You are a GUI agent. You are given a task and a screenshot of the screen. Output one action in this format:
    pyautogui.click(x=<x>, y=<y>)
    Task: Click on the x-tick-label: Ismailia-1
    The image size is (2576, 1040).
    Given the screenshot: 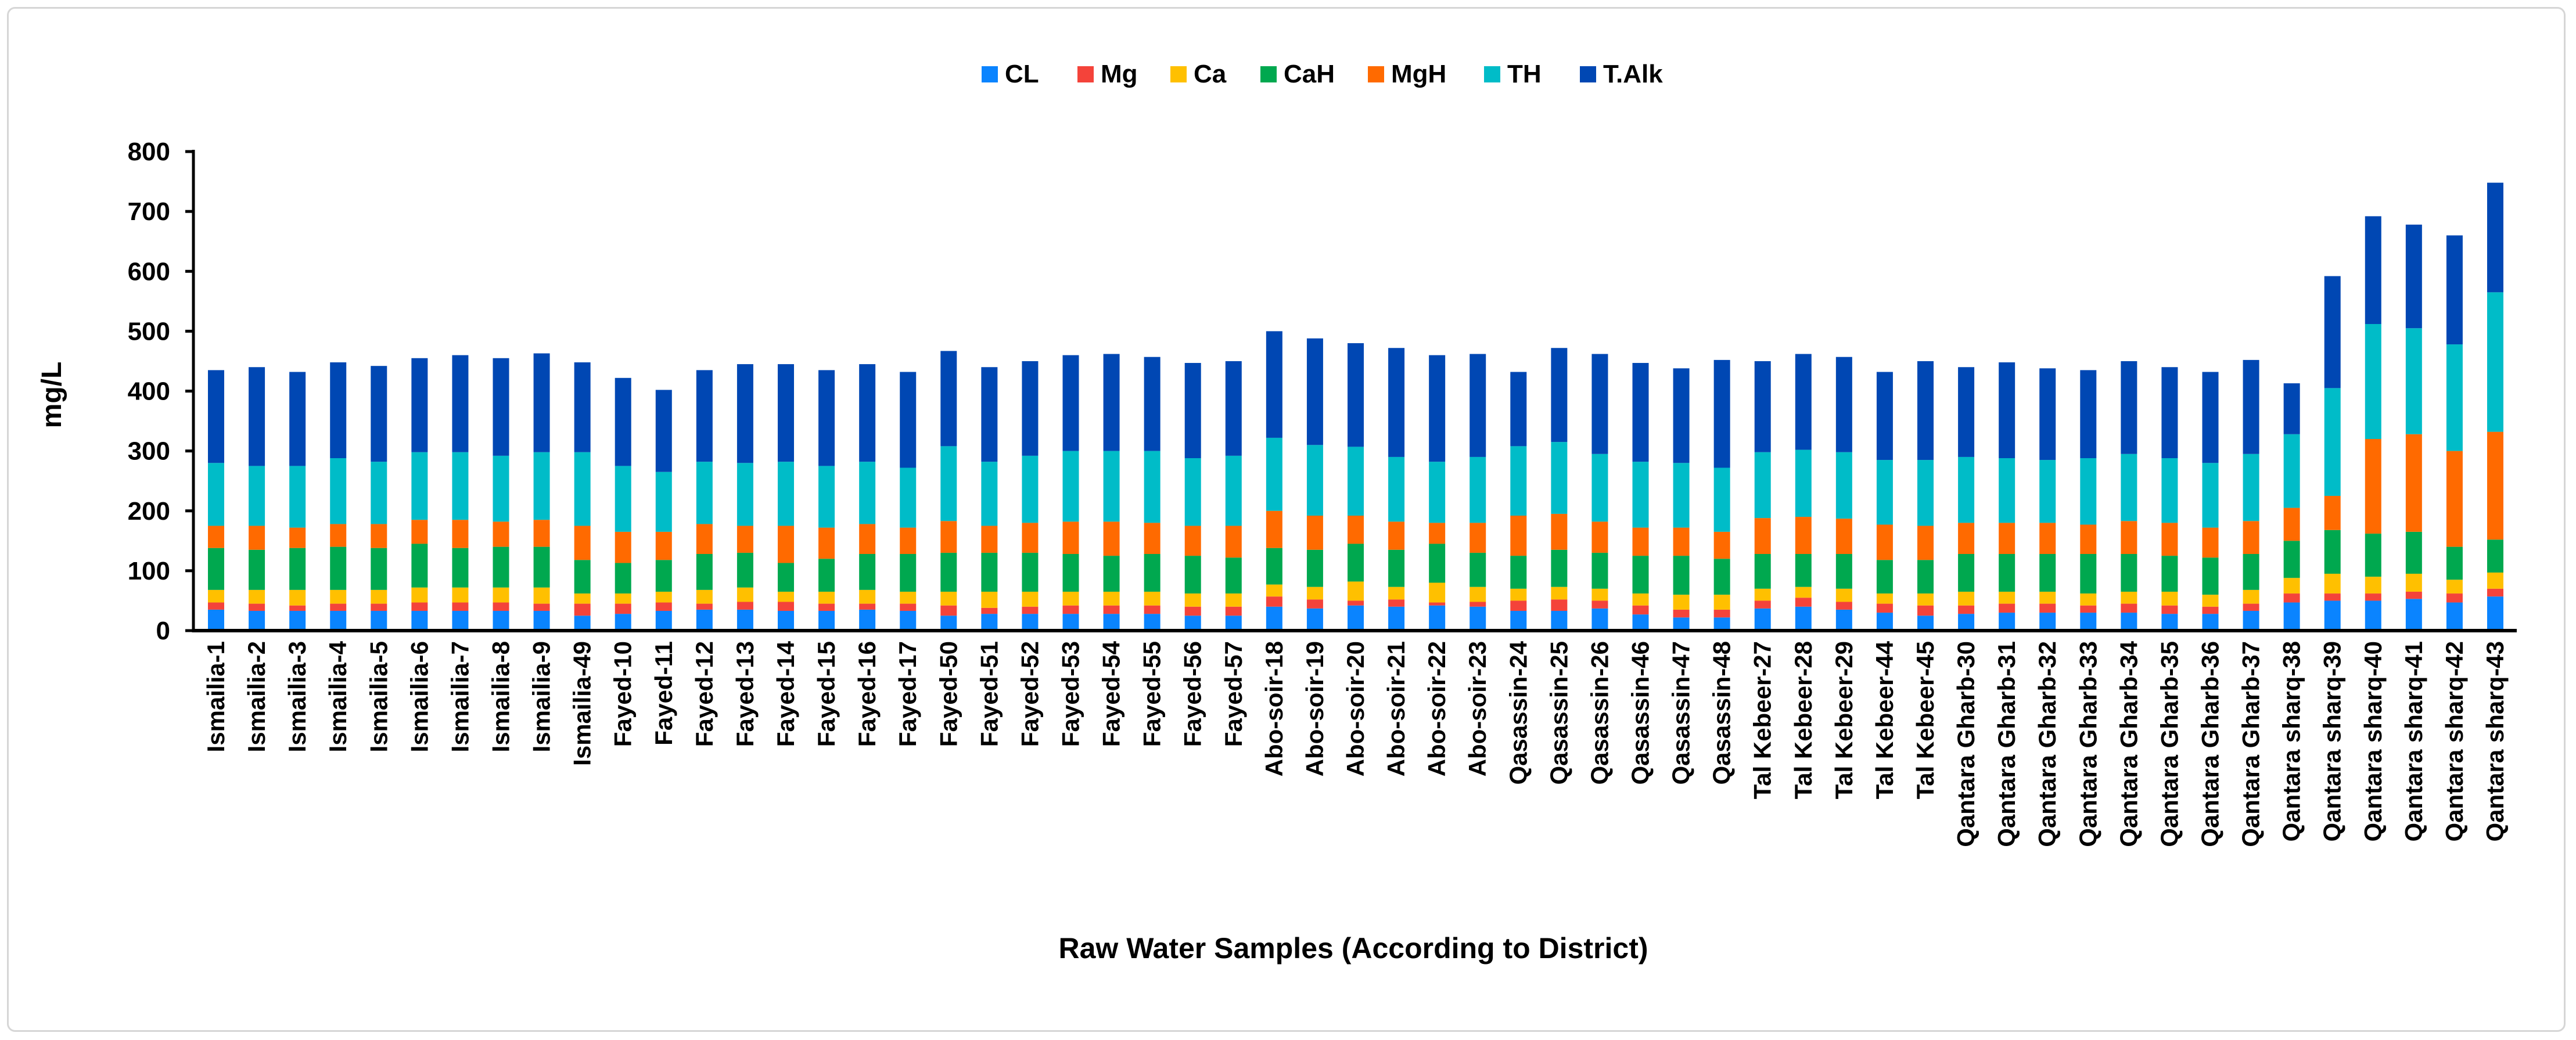 What is the action you would take?
    pyautogui.click(x=216, y=696)
    